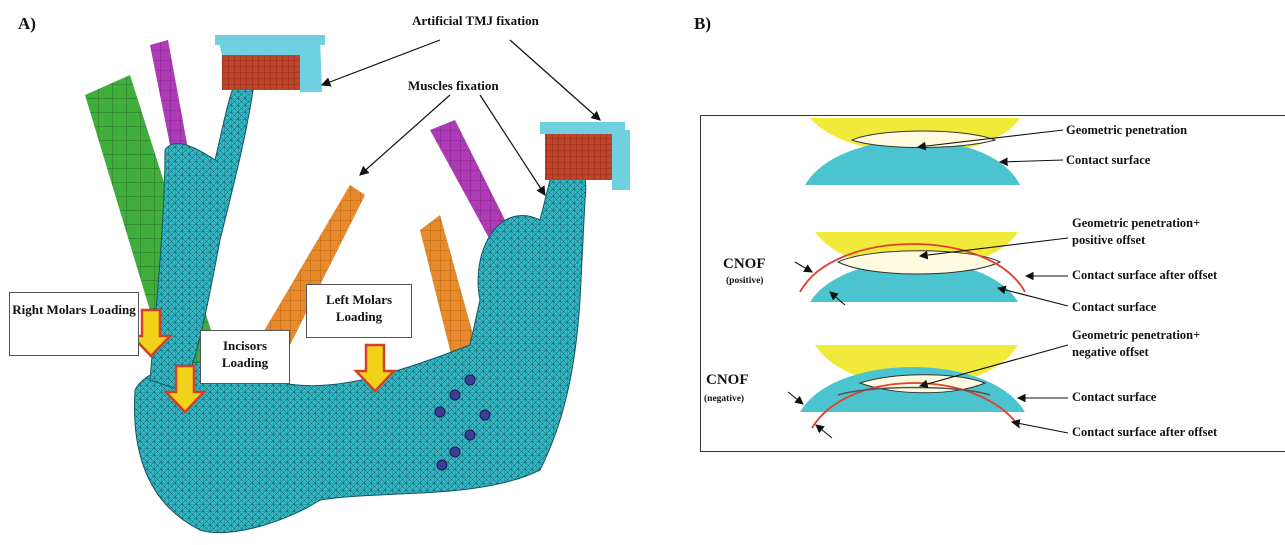  What do you see at coordinates (745, 281) in the screenshot?
I see `mid-cnof-sub: (positive)` at bounding box center [745, 281].